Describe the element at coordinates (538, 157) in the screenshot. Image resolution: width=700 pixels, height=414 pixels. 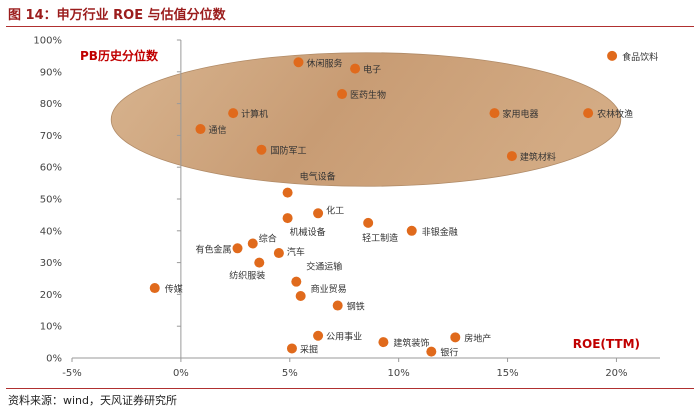
I see `point-label: 建筑材料` at that location.